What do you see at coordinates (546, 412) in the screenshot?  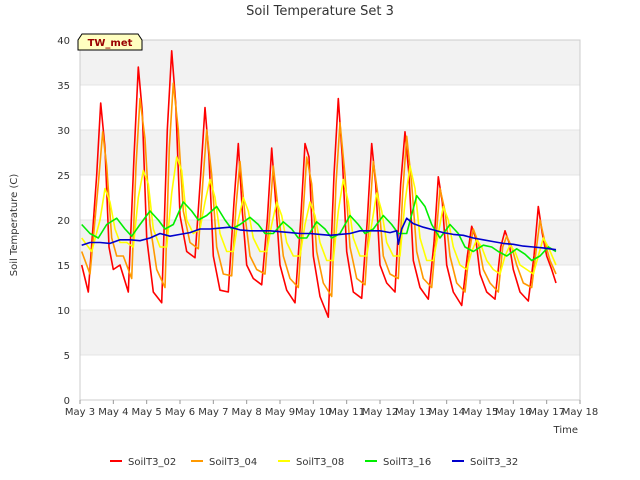 I see `x-tick-label: May 17` at bounding box center [546, 412].